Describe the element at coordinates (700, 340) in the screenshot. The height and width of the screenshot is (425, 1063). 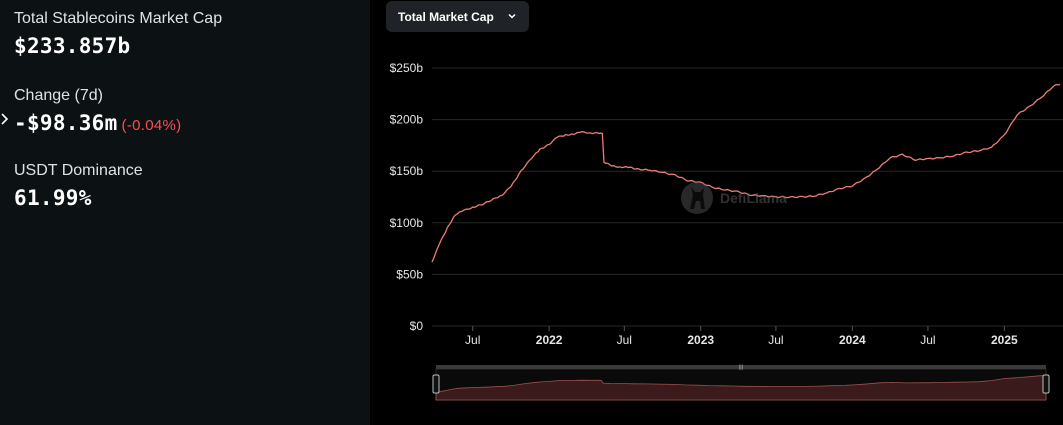
I see `x-tick-label: 2023` at that location.